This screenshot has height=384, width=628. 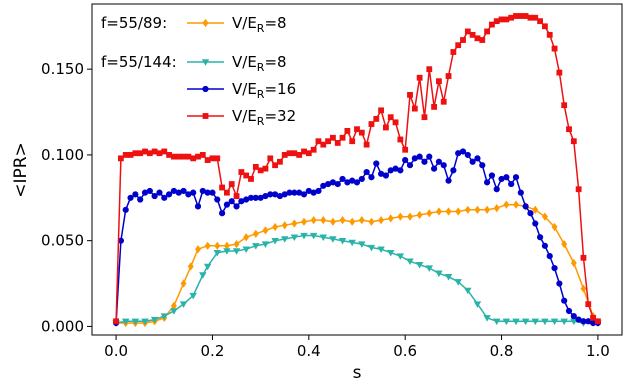 What do you see at coordinates (205, 89) in the screenshot?
I see `legend-swatch-marker` at bounding box center [205, 89].